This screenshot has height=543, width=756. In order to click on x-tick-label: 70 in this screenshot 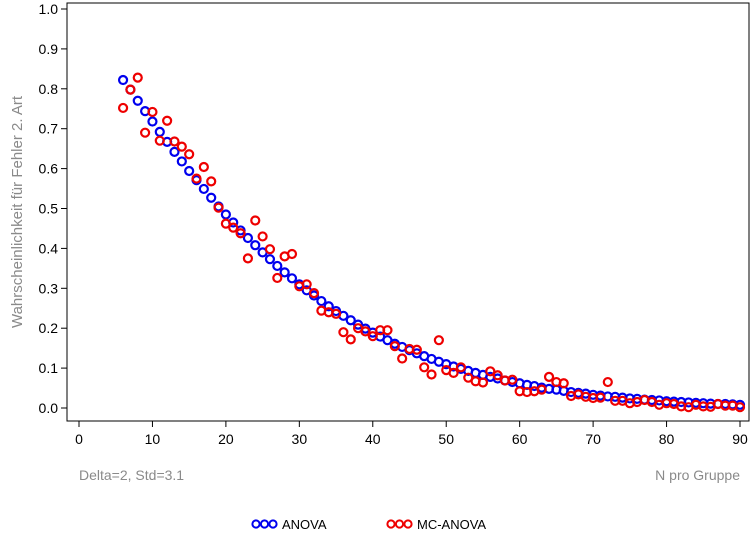, I will do `click(593, 439)`.